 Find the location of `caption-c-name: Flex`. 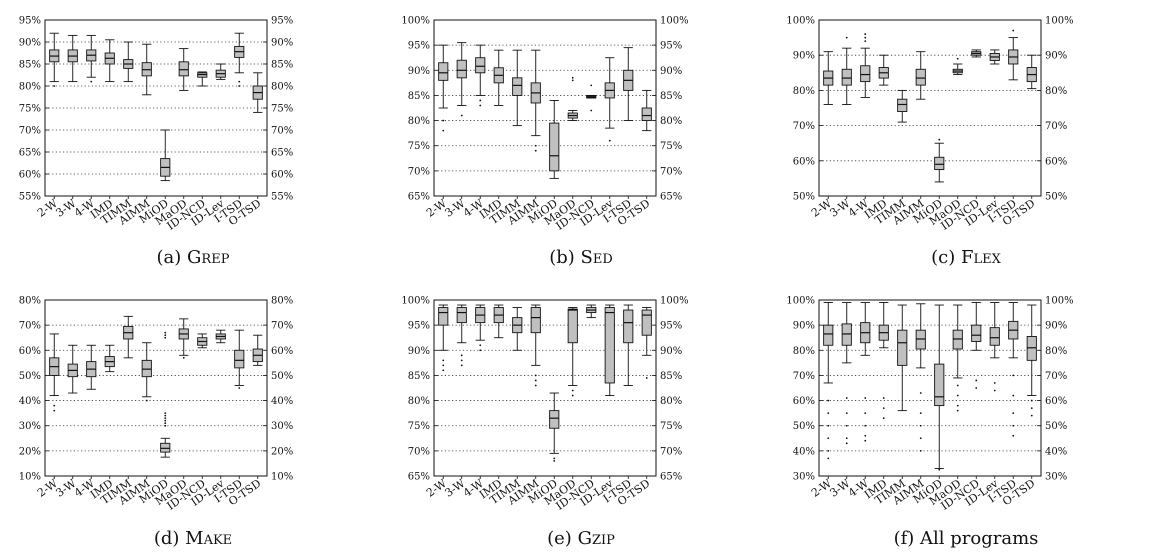

caption-c-name: Flex is located at coordinates (981, 257).